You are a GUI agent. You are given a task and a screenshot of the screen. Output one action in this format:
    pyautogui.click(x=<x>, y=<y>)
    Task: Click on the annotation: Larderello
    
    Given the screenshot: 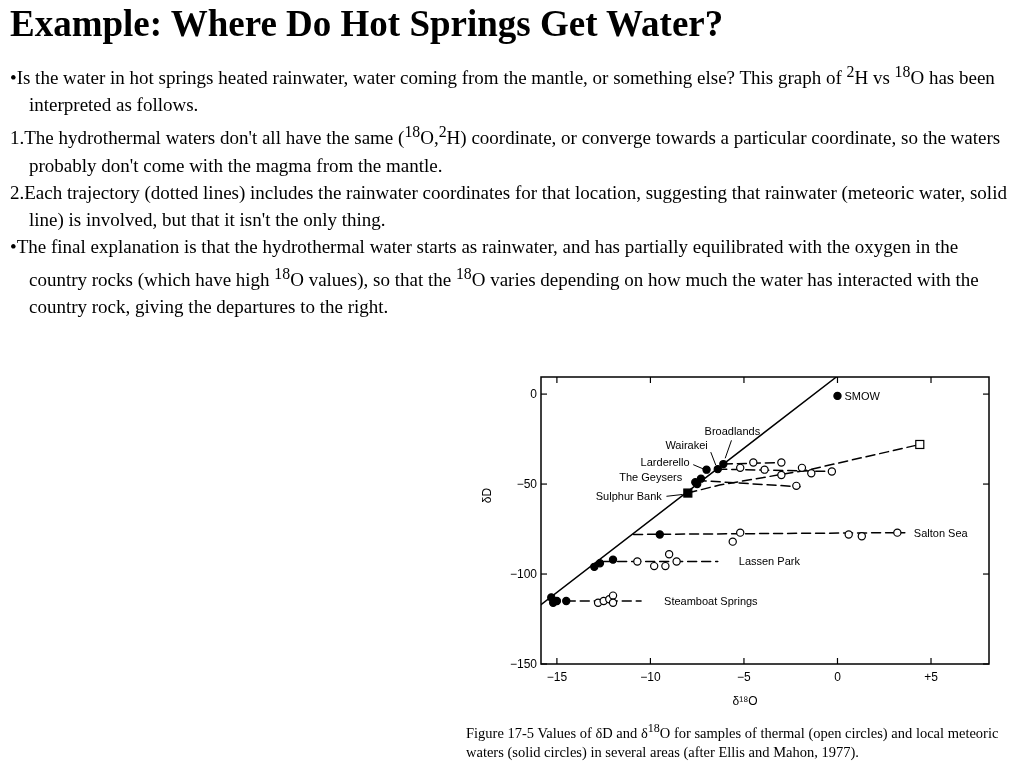 What is the action you would take?
    pyautogui.click(x=665, y=461)
    